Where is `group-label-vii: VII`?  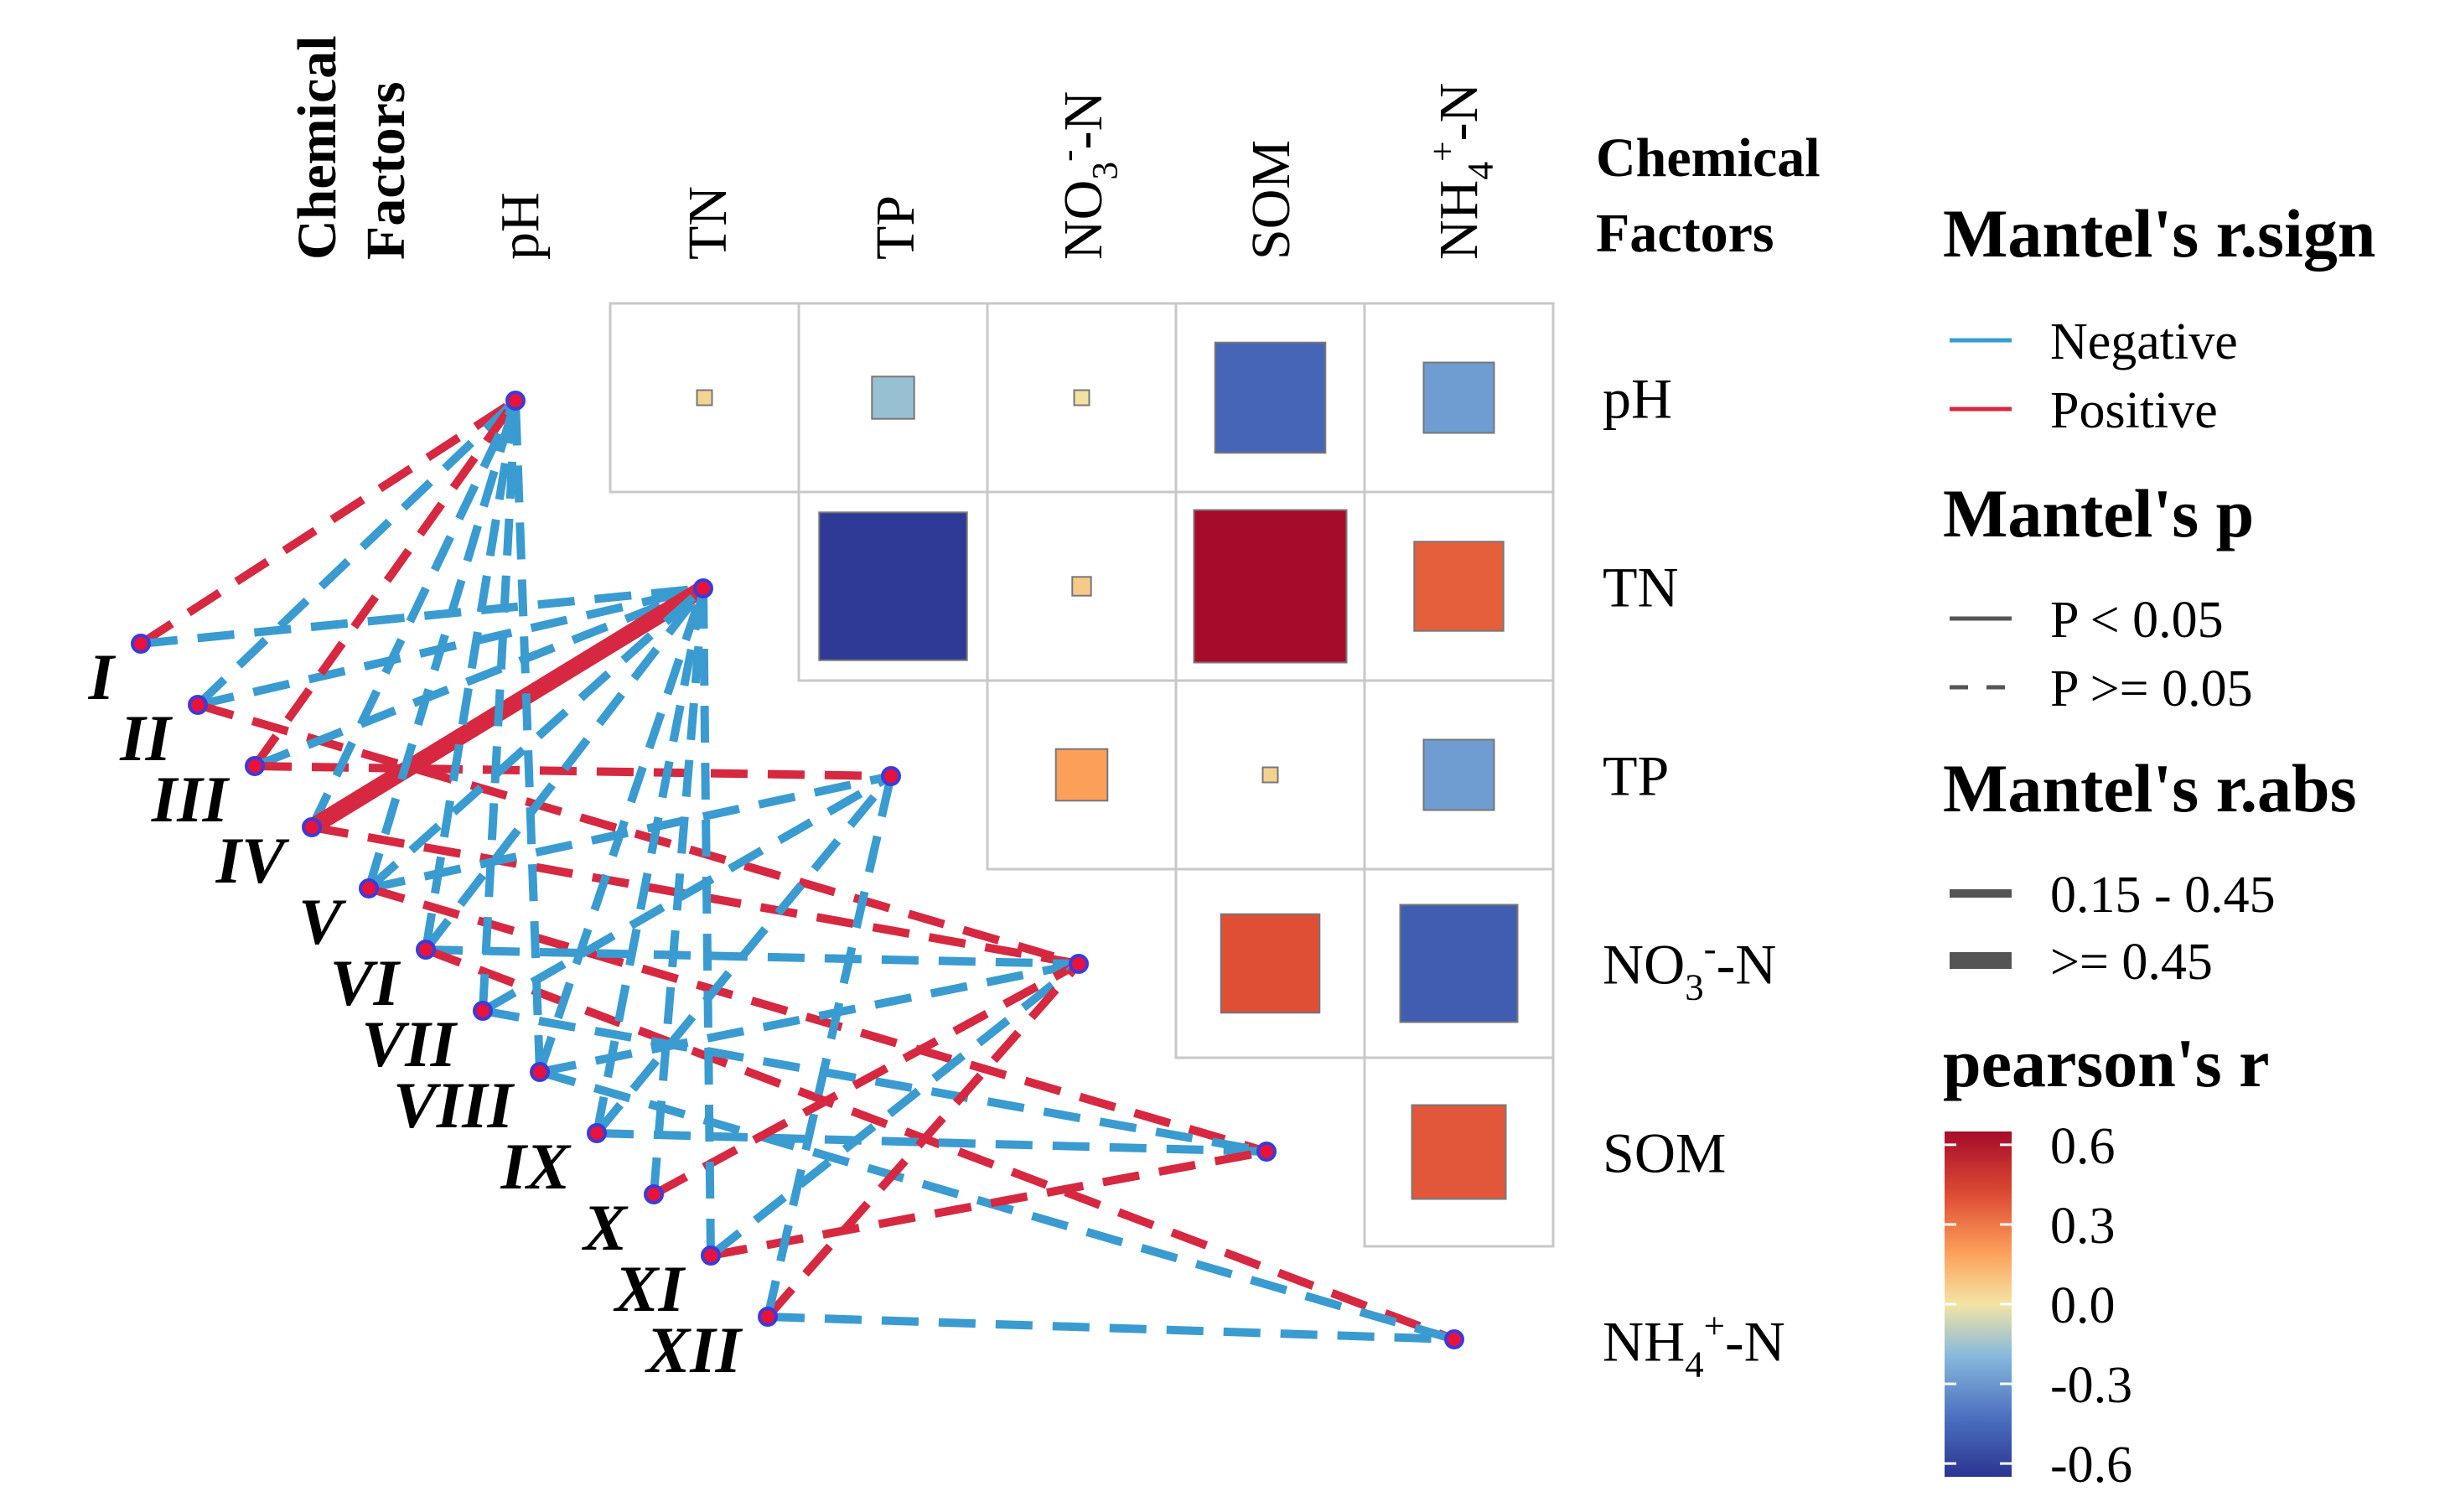 group-label-vii: VII is located at coordinates (409, 1043).